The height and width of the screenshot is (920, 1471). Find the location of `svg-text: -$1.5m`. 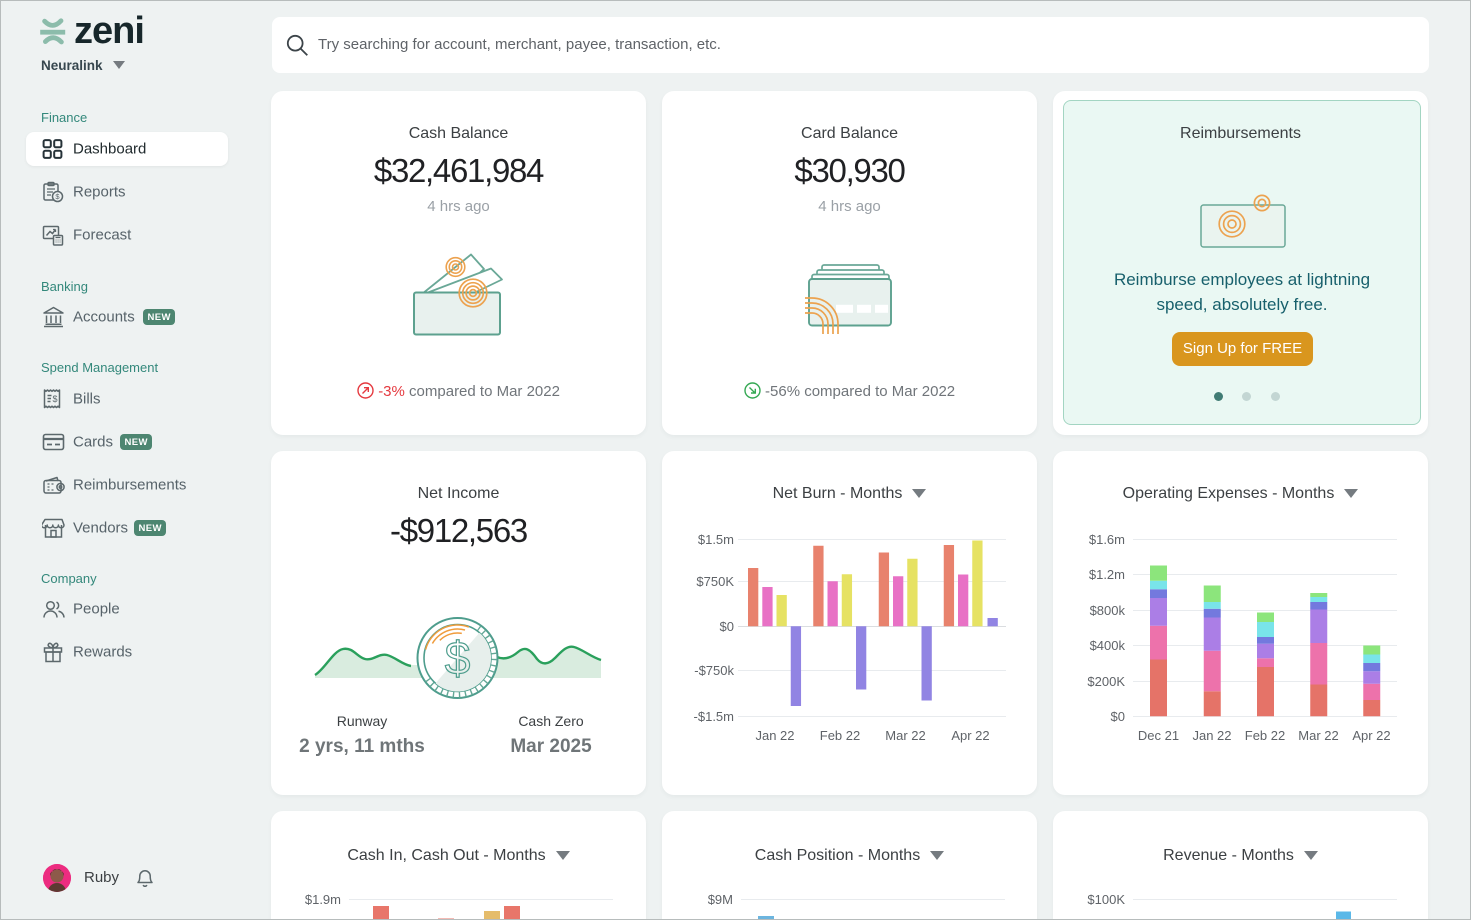

svg-text: -$1.5m is located at coordinates (714, 716).